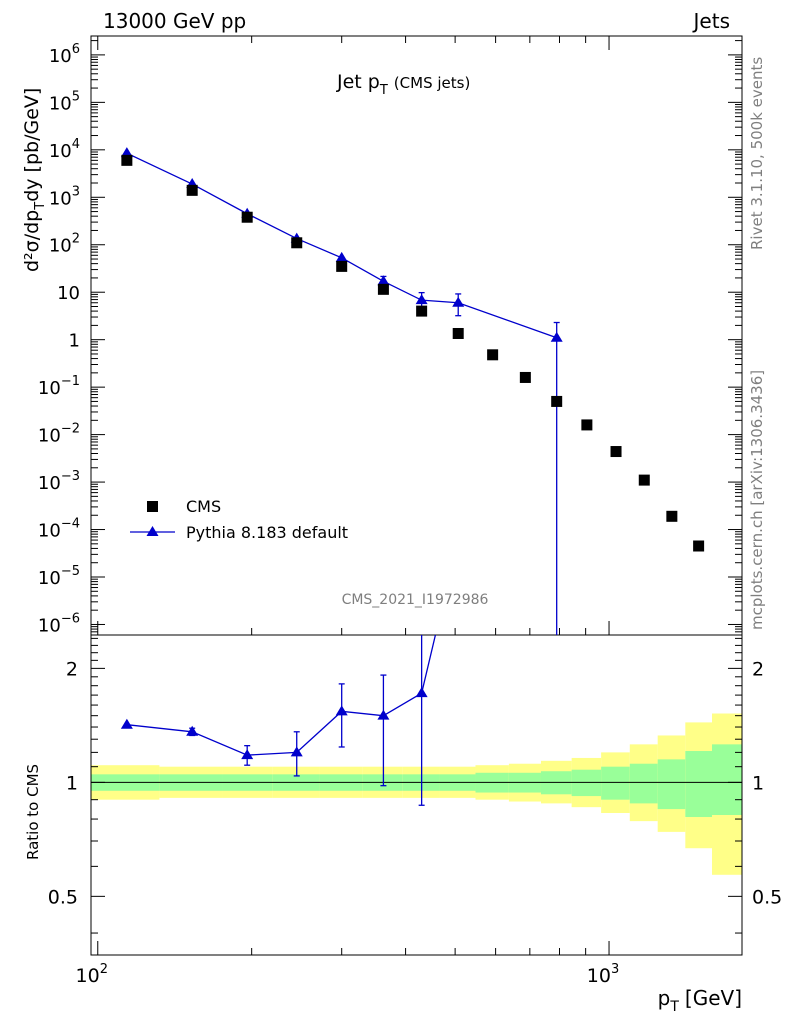 This screenshot has width=786, height=1024. Describe the element at coordinates (72, 783) in the screenshot. I see `ratio-tick-label-left: 1` at that location.